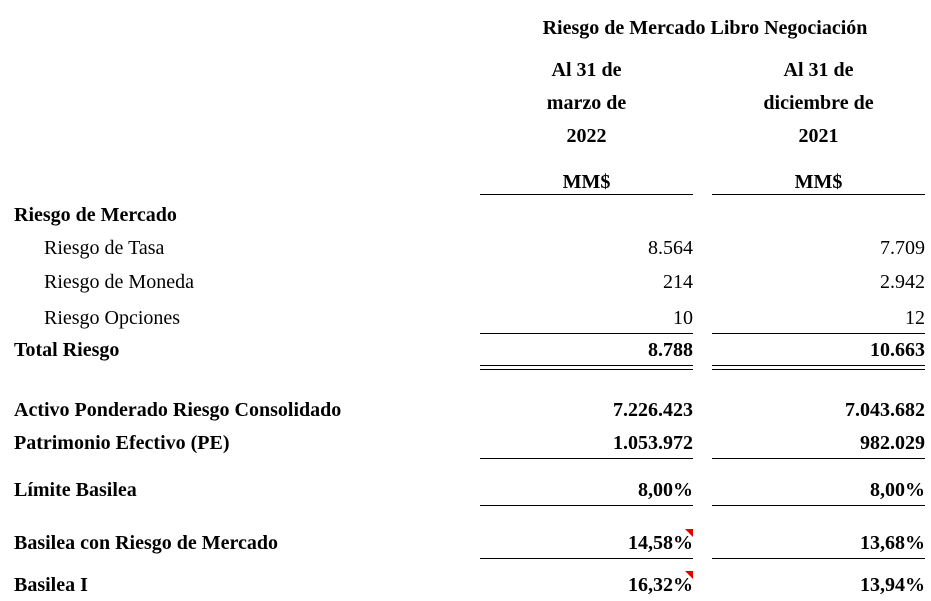 This screenshot has width=931, height=601. Describe the element at coordinates (897, 350) in the screenshot. I see `cell-value: 10.663` at that location.